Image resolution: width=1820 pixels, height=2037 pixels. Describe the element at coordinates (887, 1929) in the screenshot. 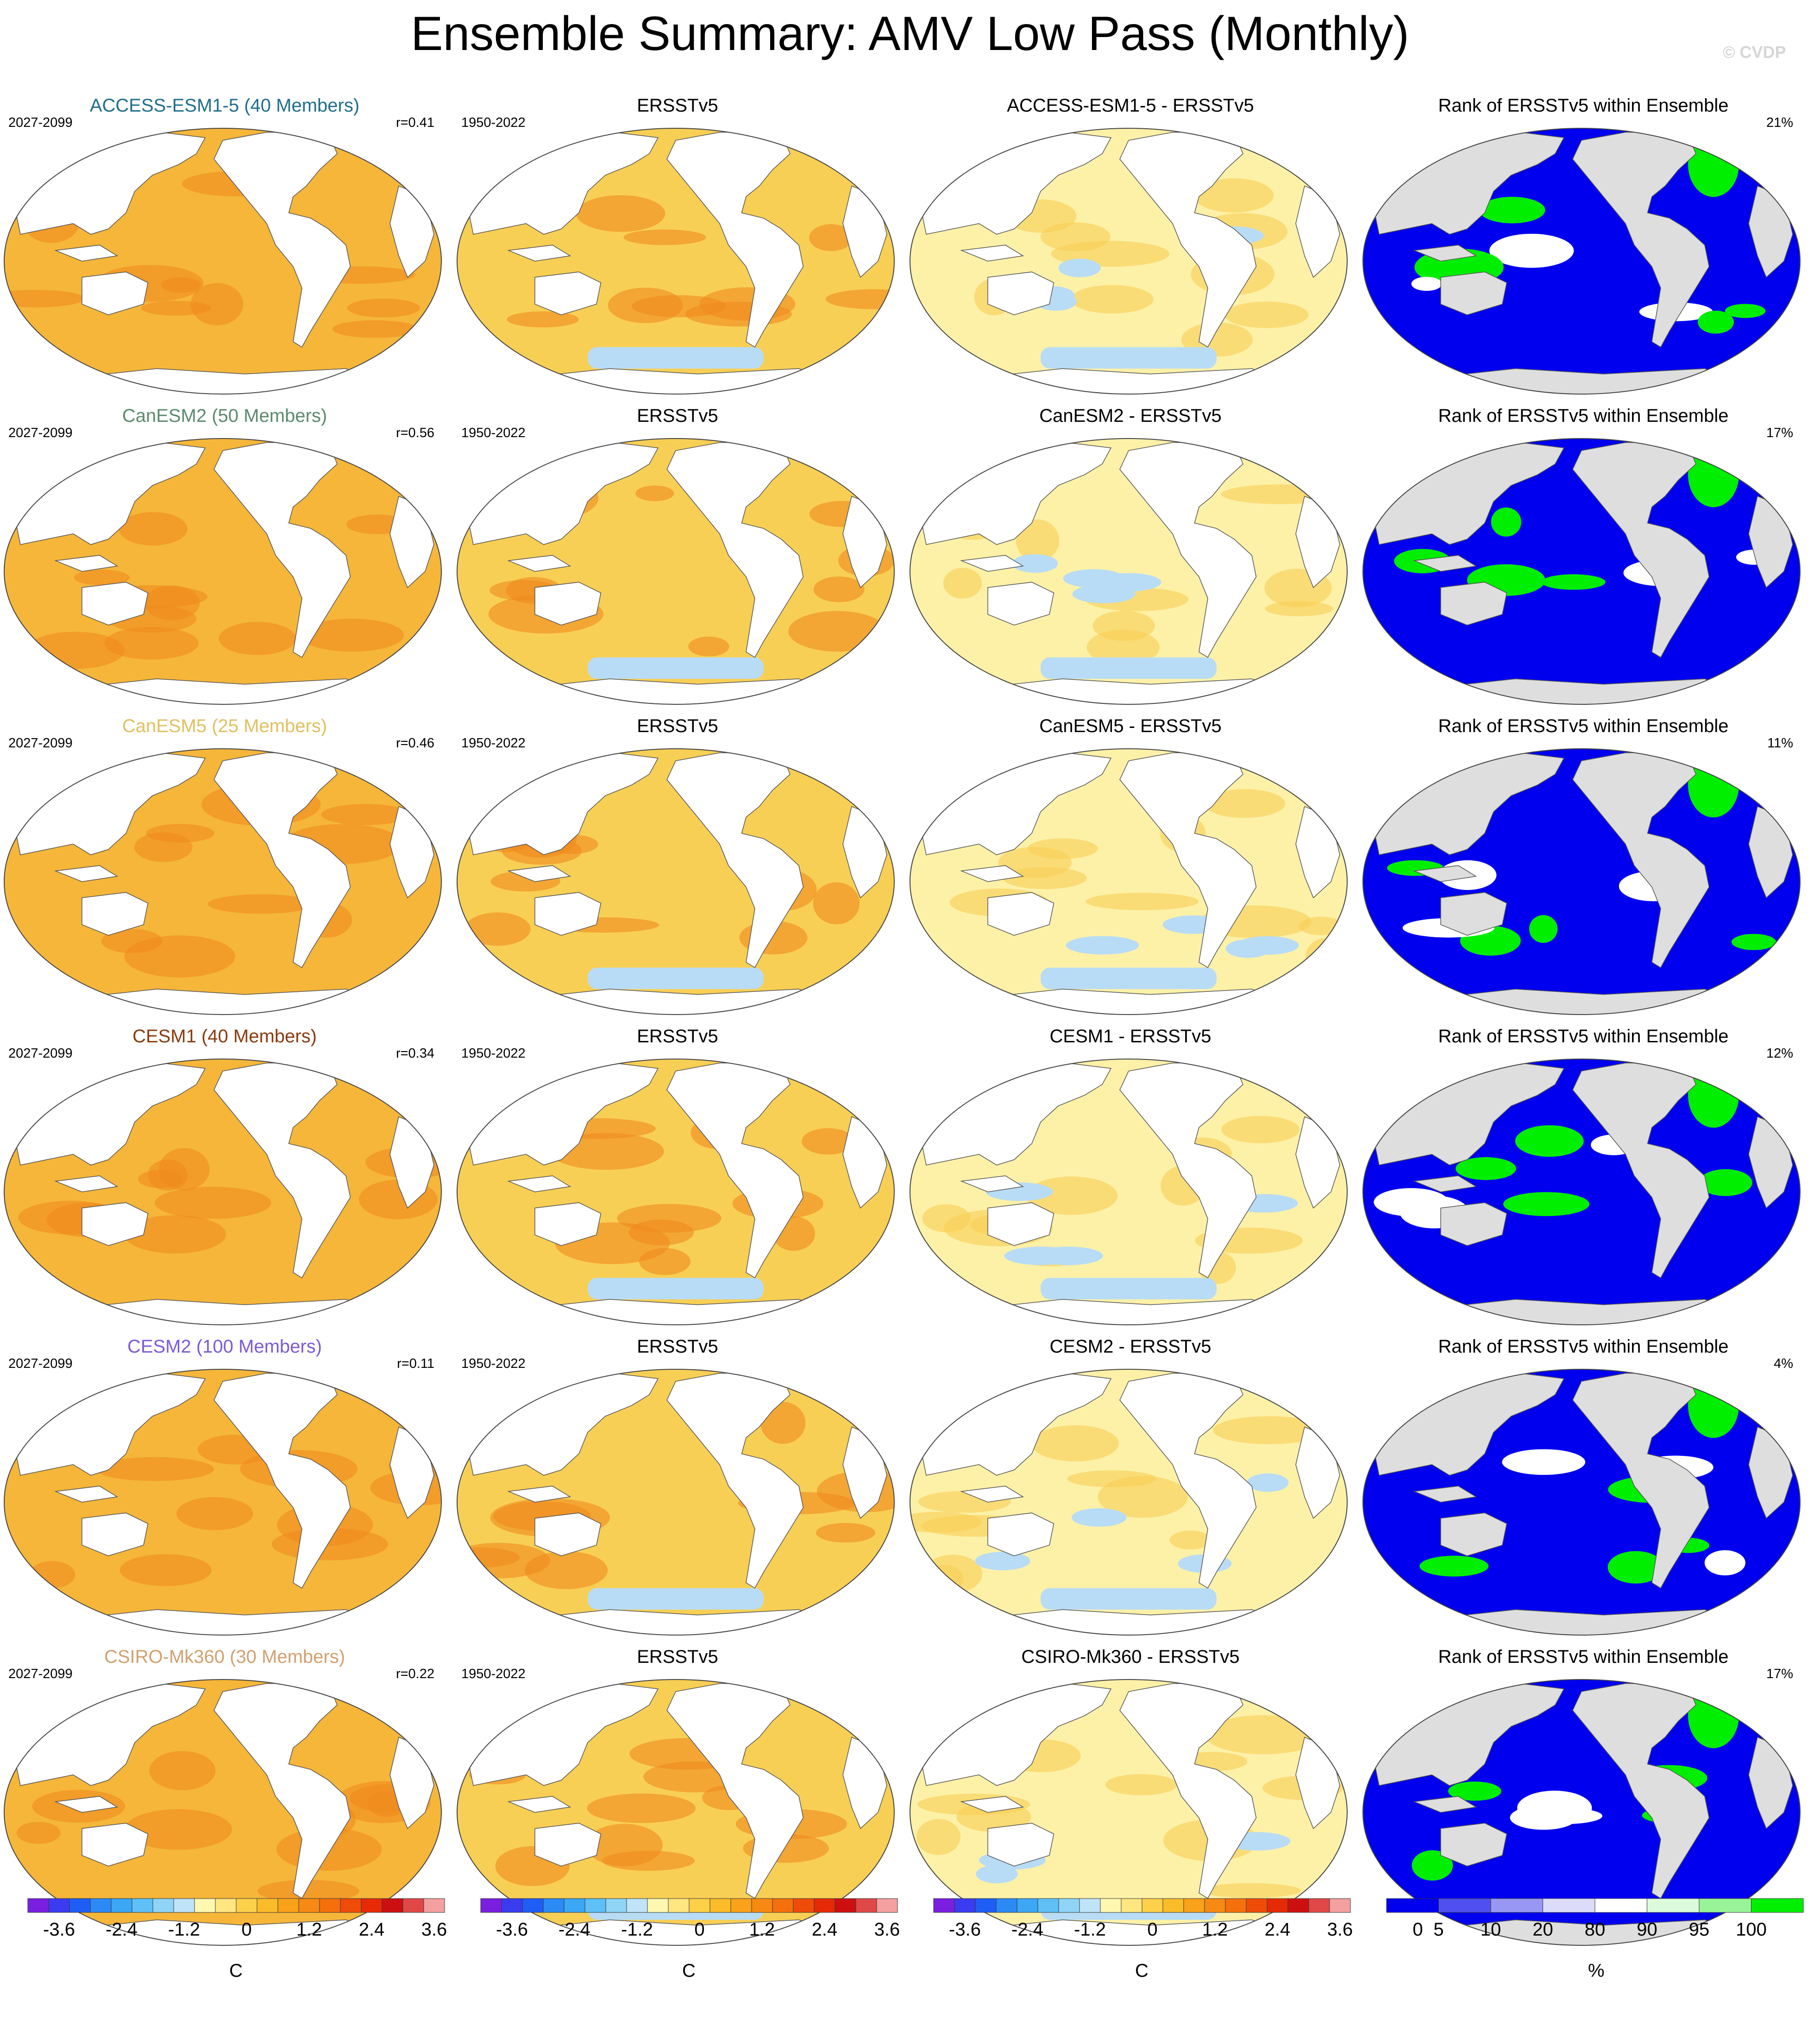

I see `colorbar-tick-label: 3.6` at that location.